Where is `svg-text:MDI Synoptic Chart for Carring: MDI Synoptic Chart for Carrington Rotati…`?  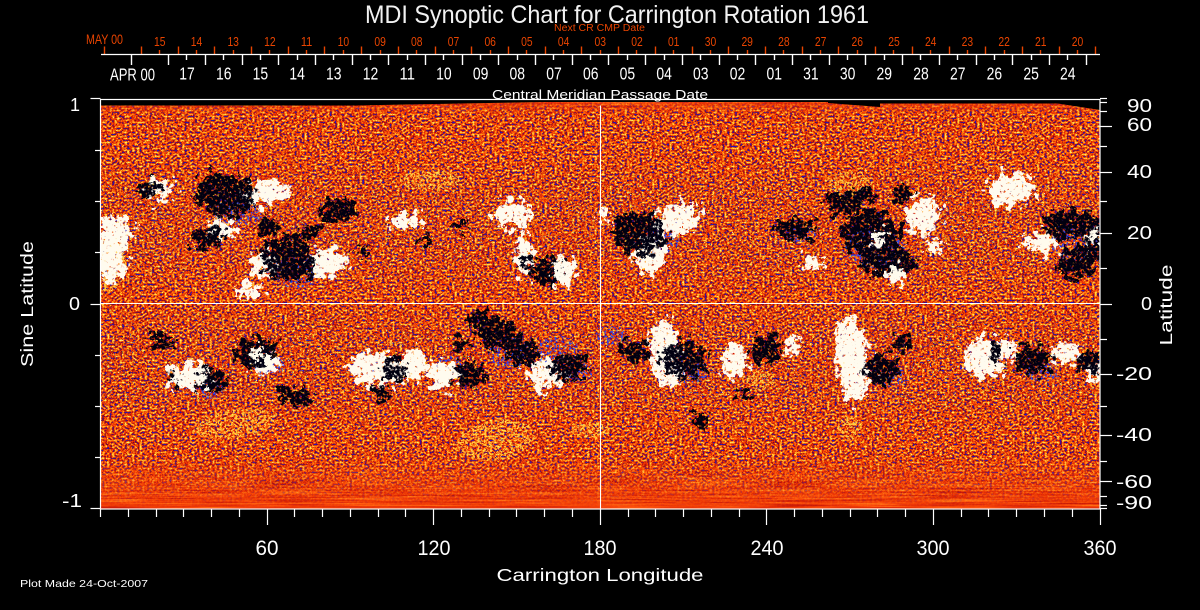 svg-text:MDI Synoptic Chart for Carring: MDI Synoptic Chart for Carrington Rotati… is located at coordinates (617, 15).